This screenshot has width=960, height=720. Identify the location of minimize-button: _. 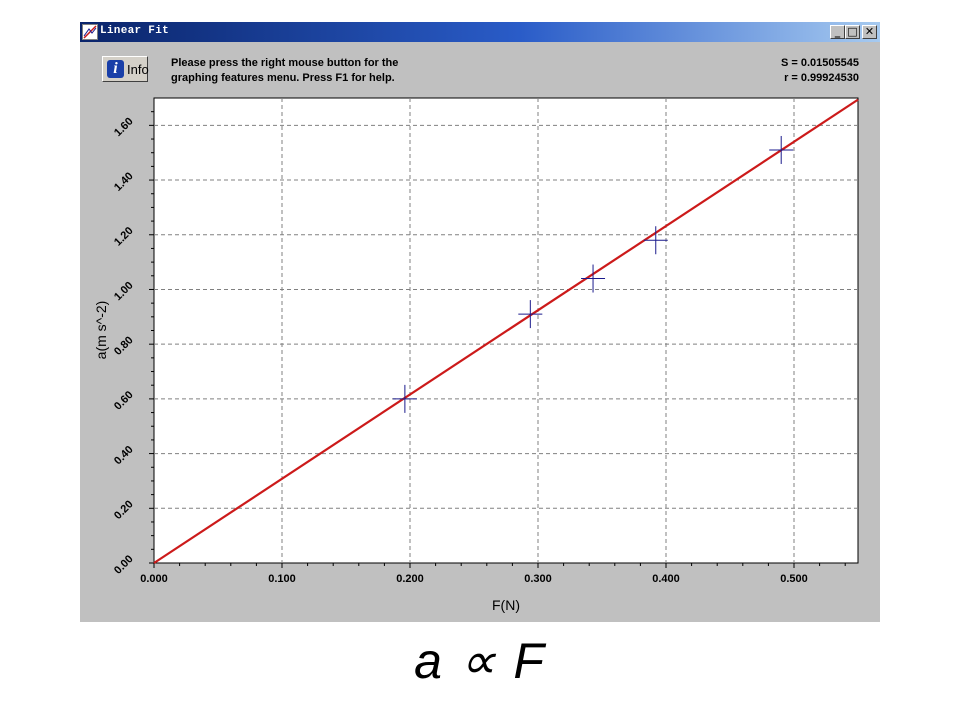
(837, 32).